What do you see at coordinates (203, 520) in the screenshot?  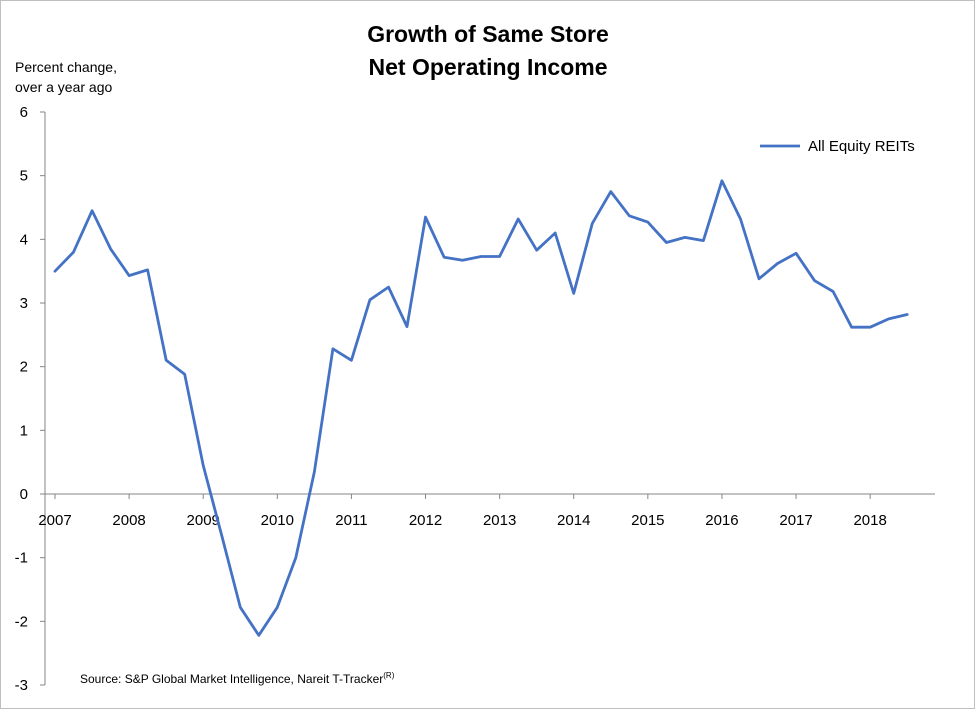 I see `x-tick-label: 2009` at bounding box center [203, 520].